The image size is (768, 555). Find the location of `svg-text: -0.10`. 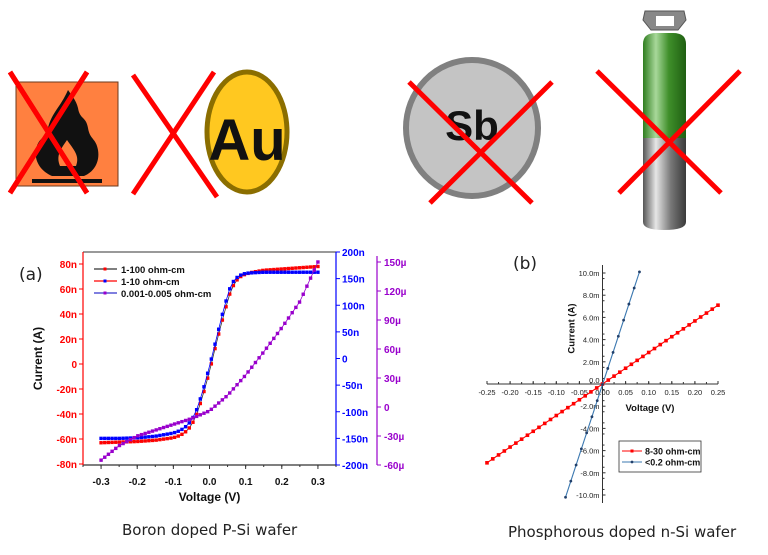

svg-text: -0.10 is located at coordinates (556, 392).